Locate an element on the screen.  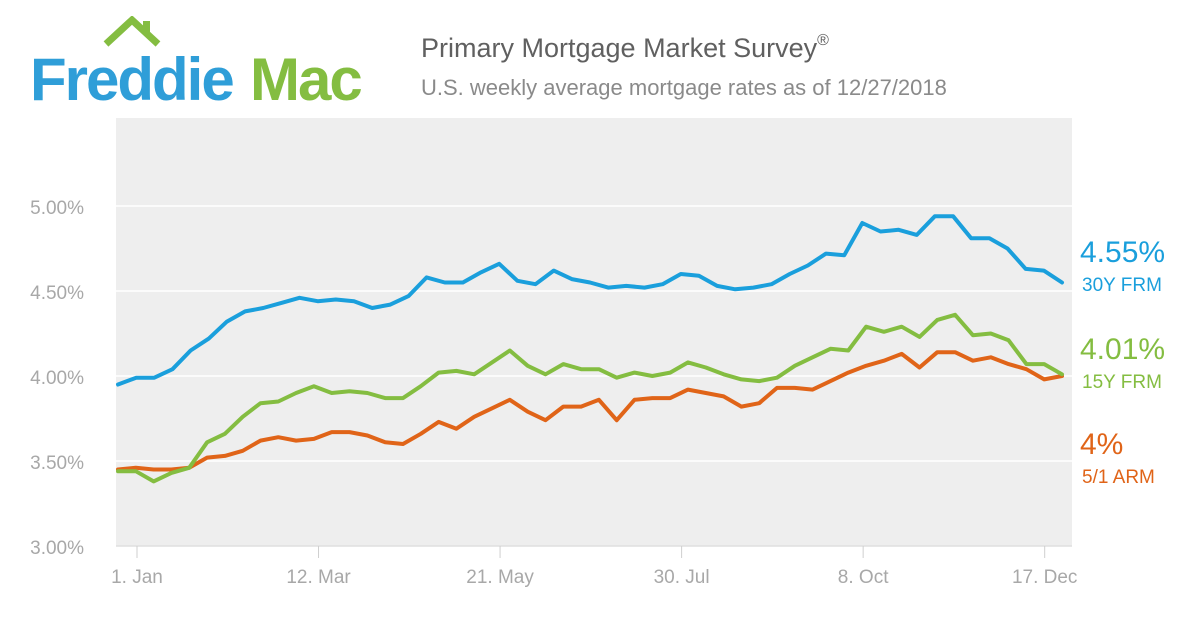
house-chimney-icon is located at coordinates (146, 28).